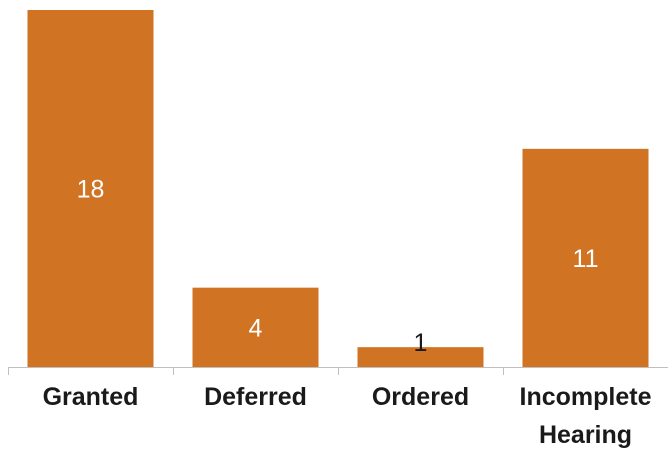 This screenshot has width=668, height=453. Describe the element at coordinates (255, 397) in the screenshot. I see `x-tick-label: Deferred` at that location.